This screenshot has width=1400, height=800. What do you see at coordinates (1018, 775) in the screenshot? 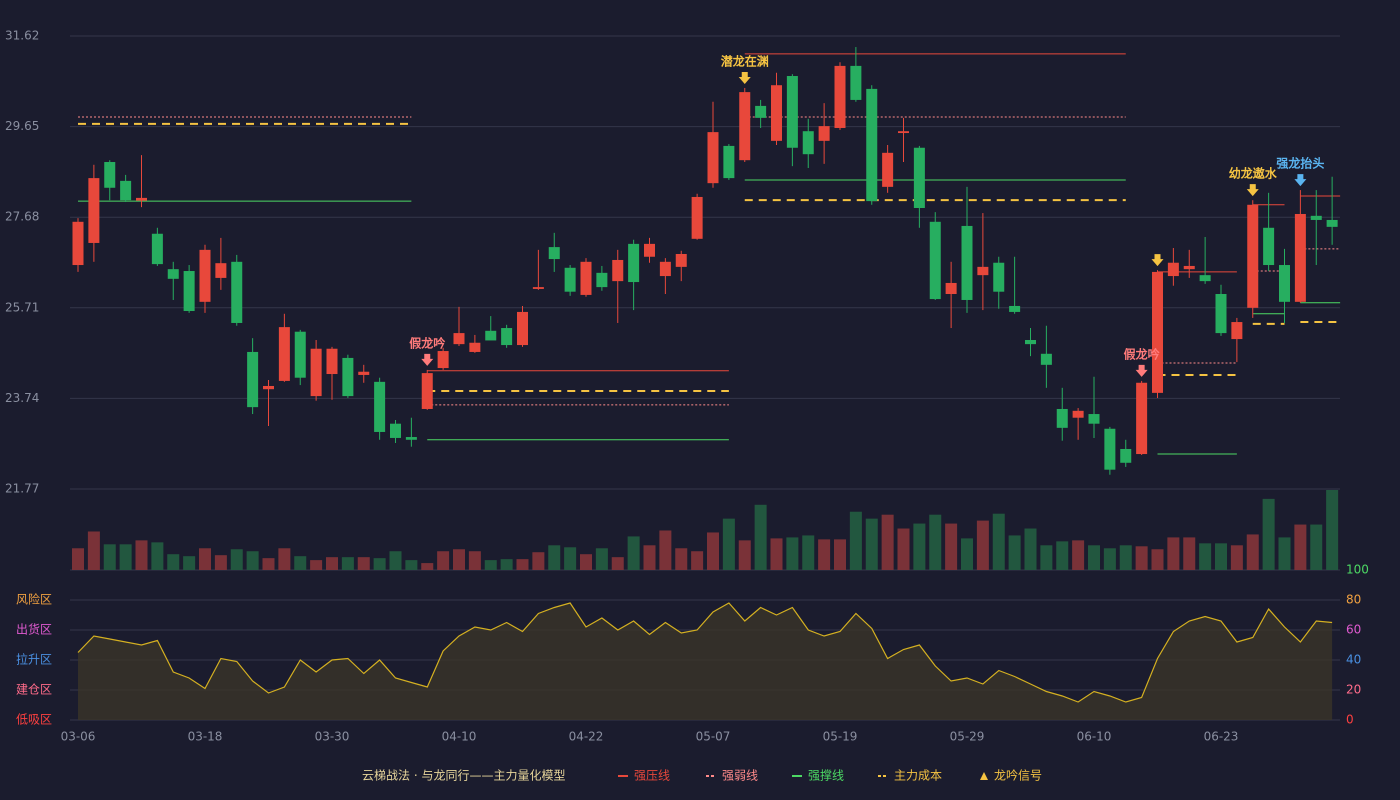
I see `legend-label: 龙吟信号` at bounding box center [1018, 775].